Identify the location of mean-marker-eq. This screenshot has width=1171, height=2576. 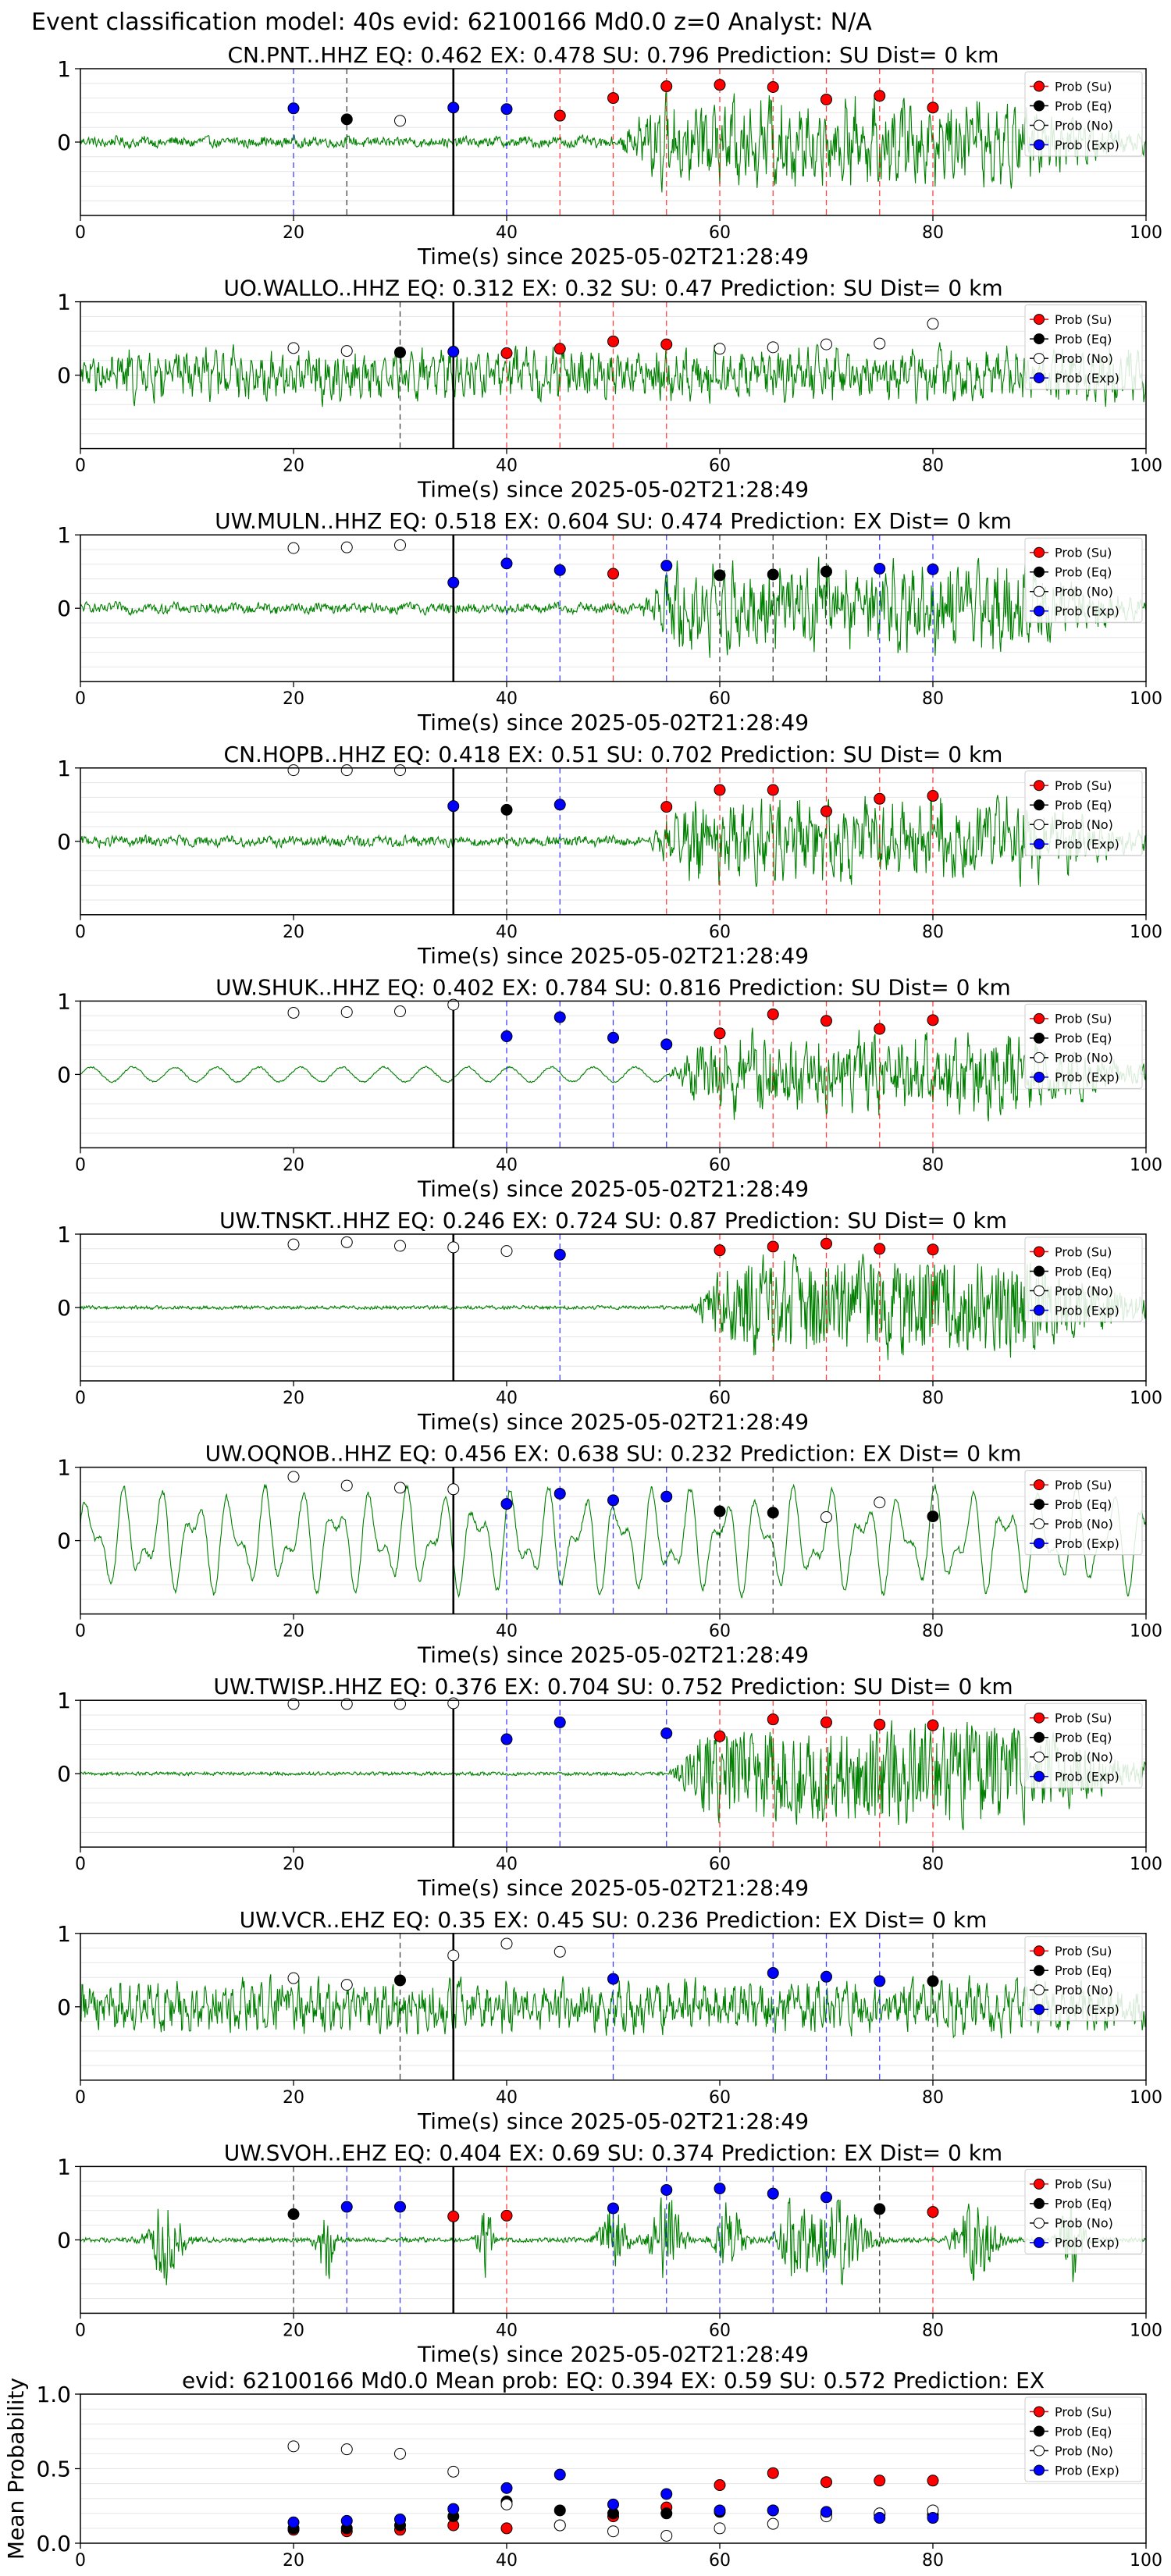
(666, 2513).